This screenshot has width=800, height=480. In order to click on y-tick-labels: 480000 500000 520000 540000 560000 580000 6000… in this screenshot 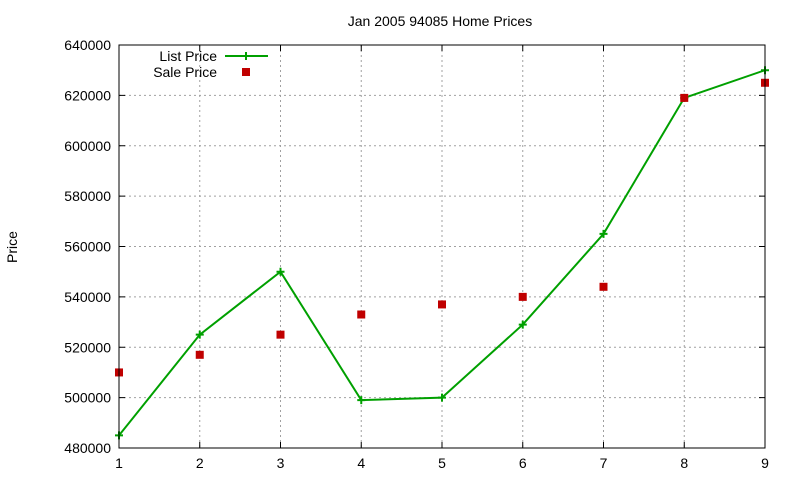, I will do `click(87, 246)`.